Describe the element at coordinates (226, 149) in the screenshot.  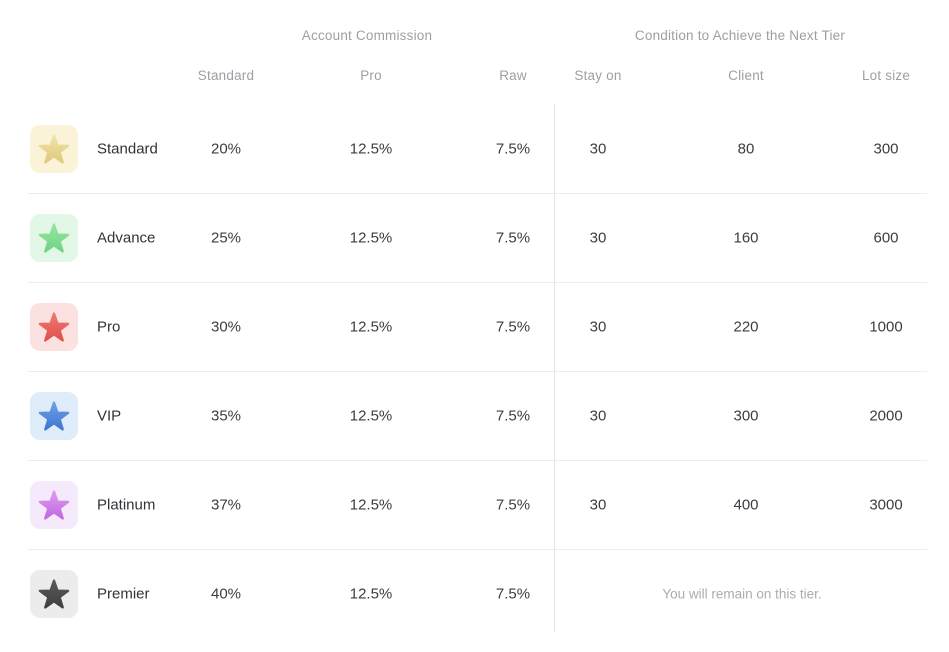
I see `cell-standard: 20%` at that location.